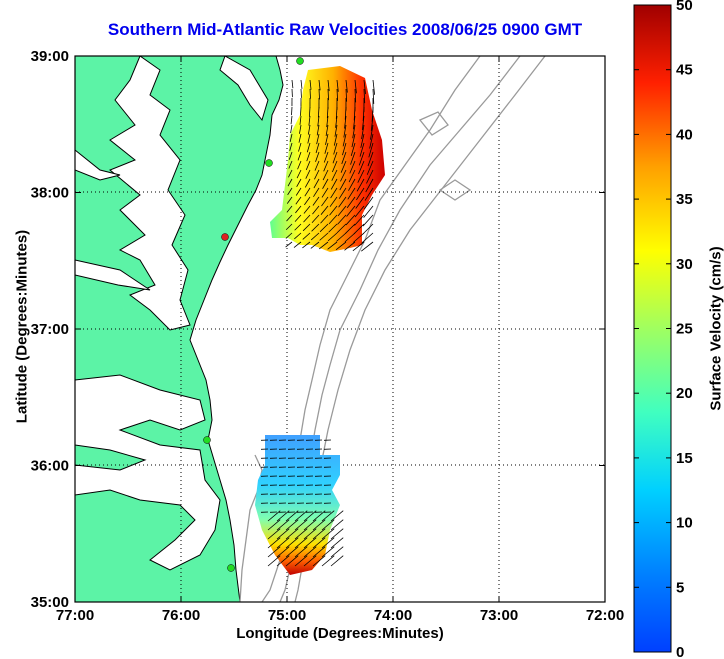 The image size is (724, 659). Describe the element at coordinates (50, 329) in the screenshot. I see `y-tick-label: 37:00` at that location.